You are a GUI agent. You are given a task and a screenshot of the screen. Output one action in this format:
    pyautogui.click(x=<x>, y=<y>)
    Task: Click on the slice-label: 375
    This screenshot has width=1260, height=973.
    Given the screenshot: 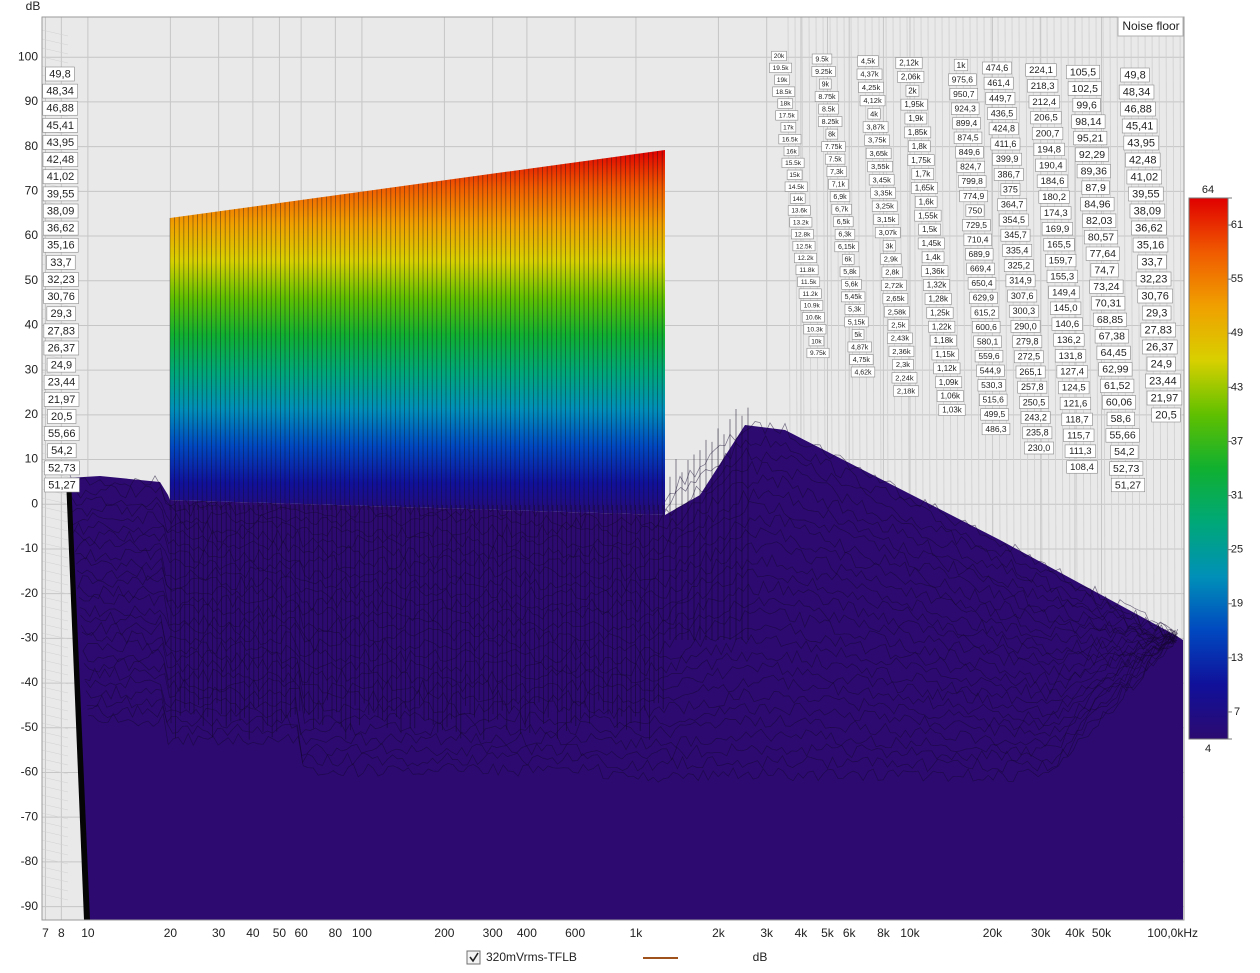 What is the action you would take?
    pyautogui.click(x=1010, y=189)
    